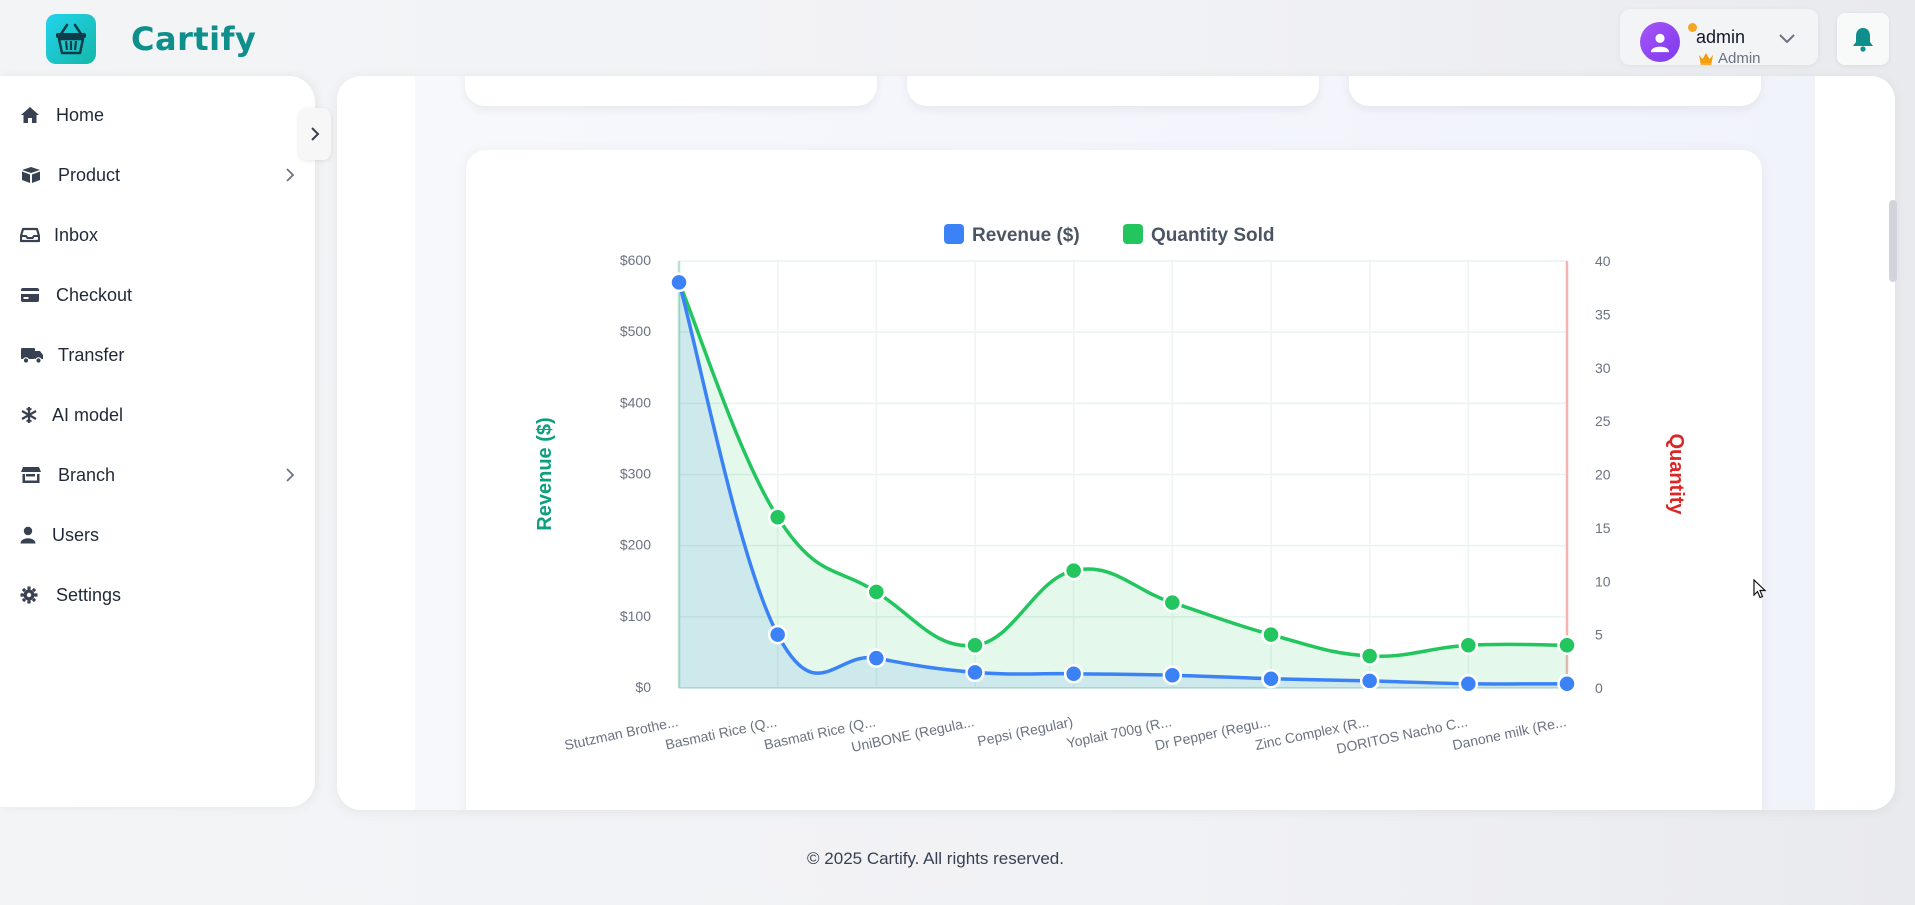 The width and height of the screenshot is (1915, 905). What do you see at coordinates (643, 687) in the screenshot?
I see `y-tick-label: $0` at bounding box center [643, 687].